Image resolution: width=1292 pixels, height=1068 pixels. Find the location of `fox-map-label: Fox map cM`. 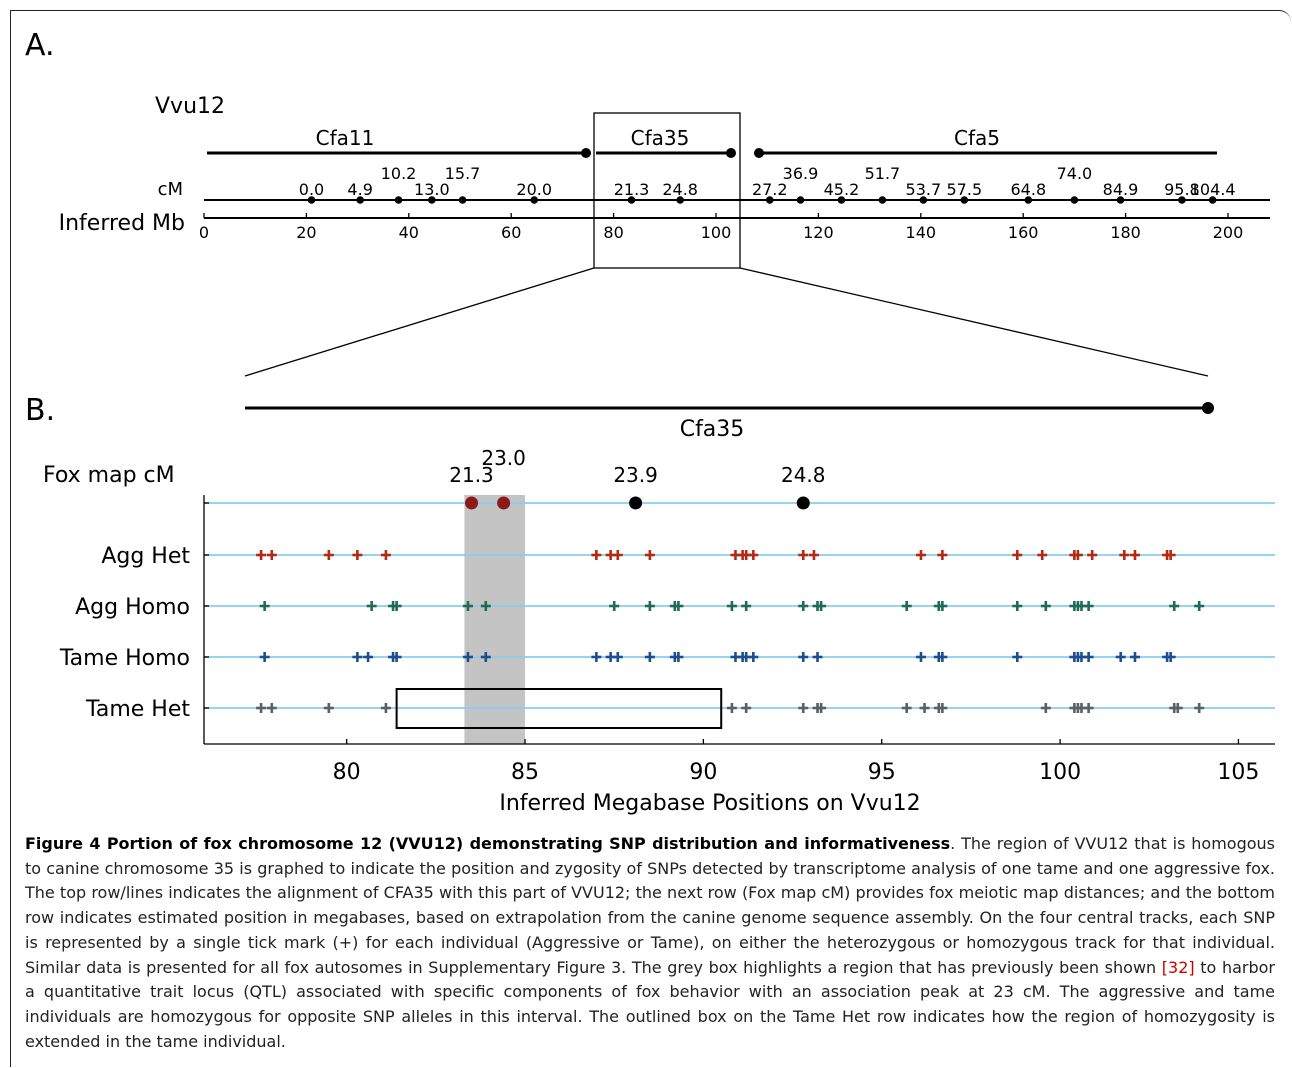

fox-map-label: Fox map cM is located at coordinates (109, 475).